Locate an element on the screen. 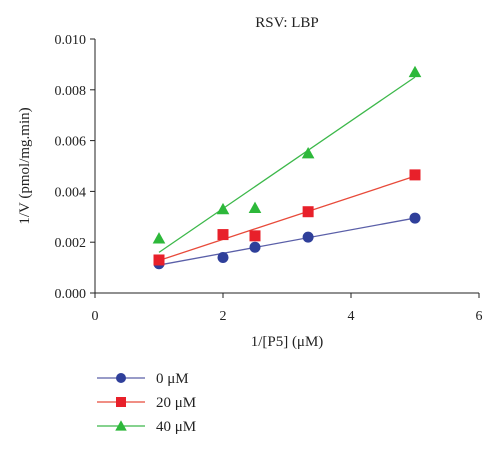 The width and height of the screenshot is (500, 449). legend-label: 40 μM is located at coordinates (176, 427).